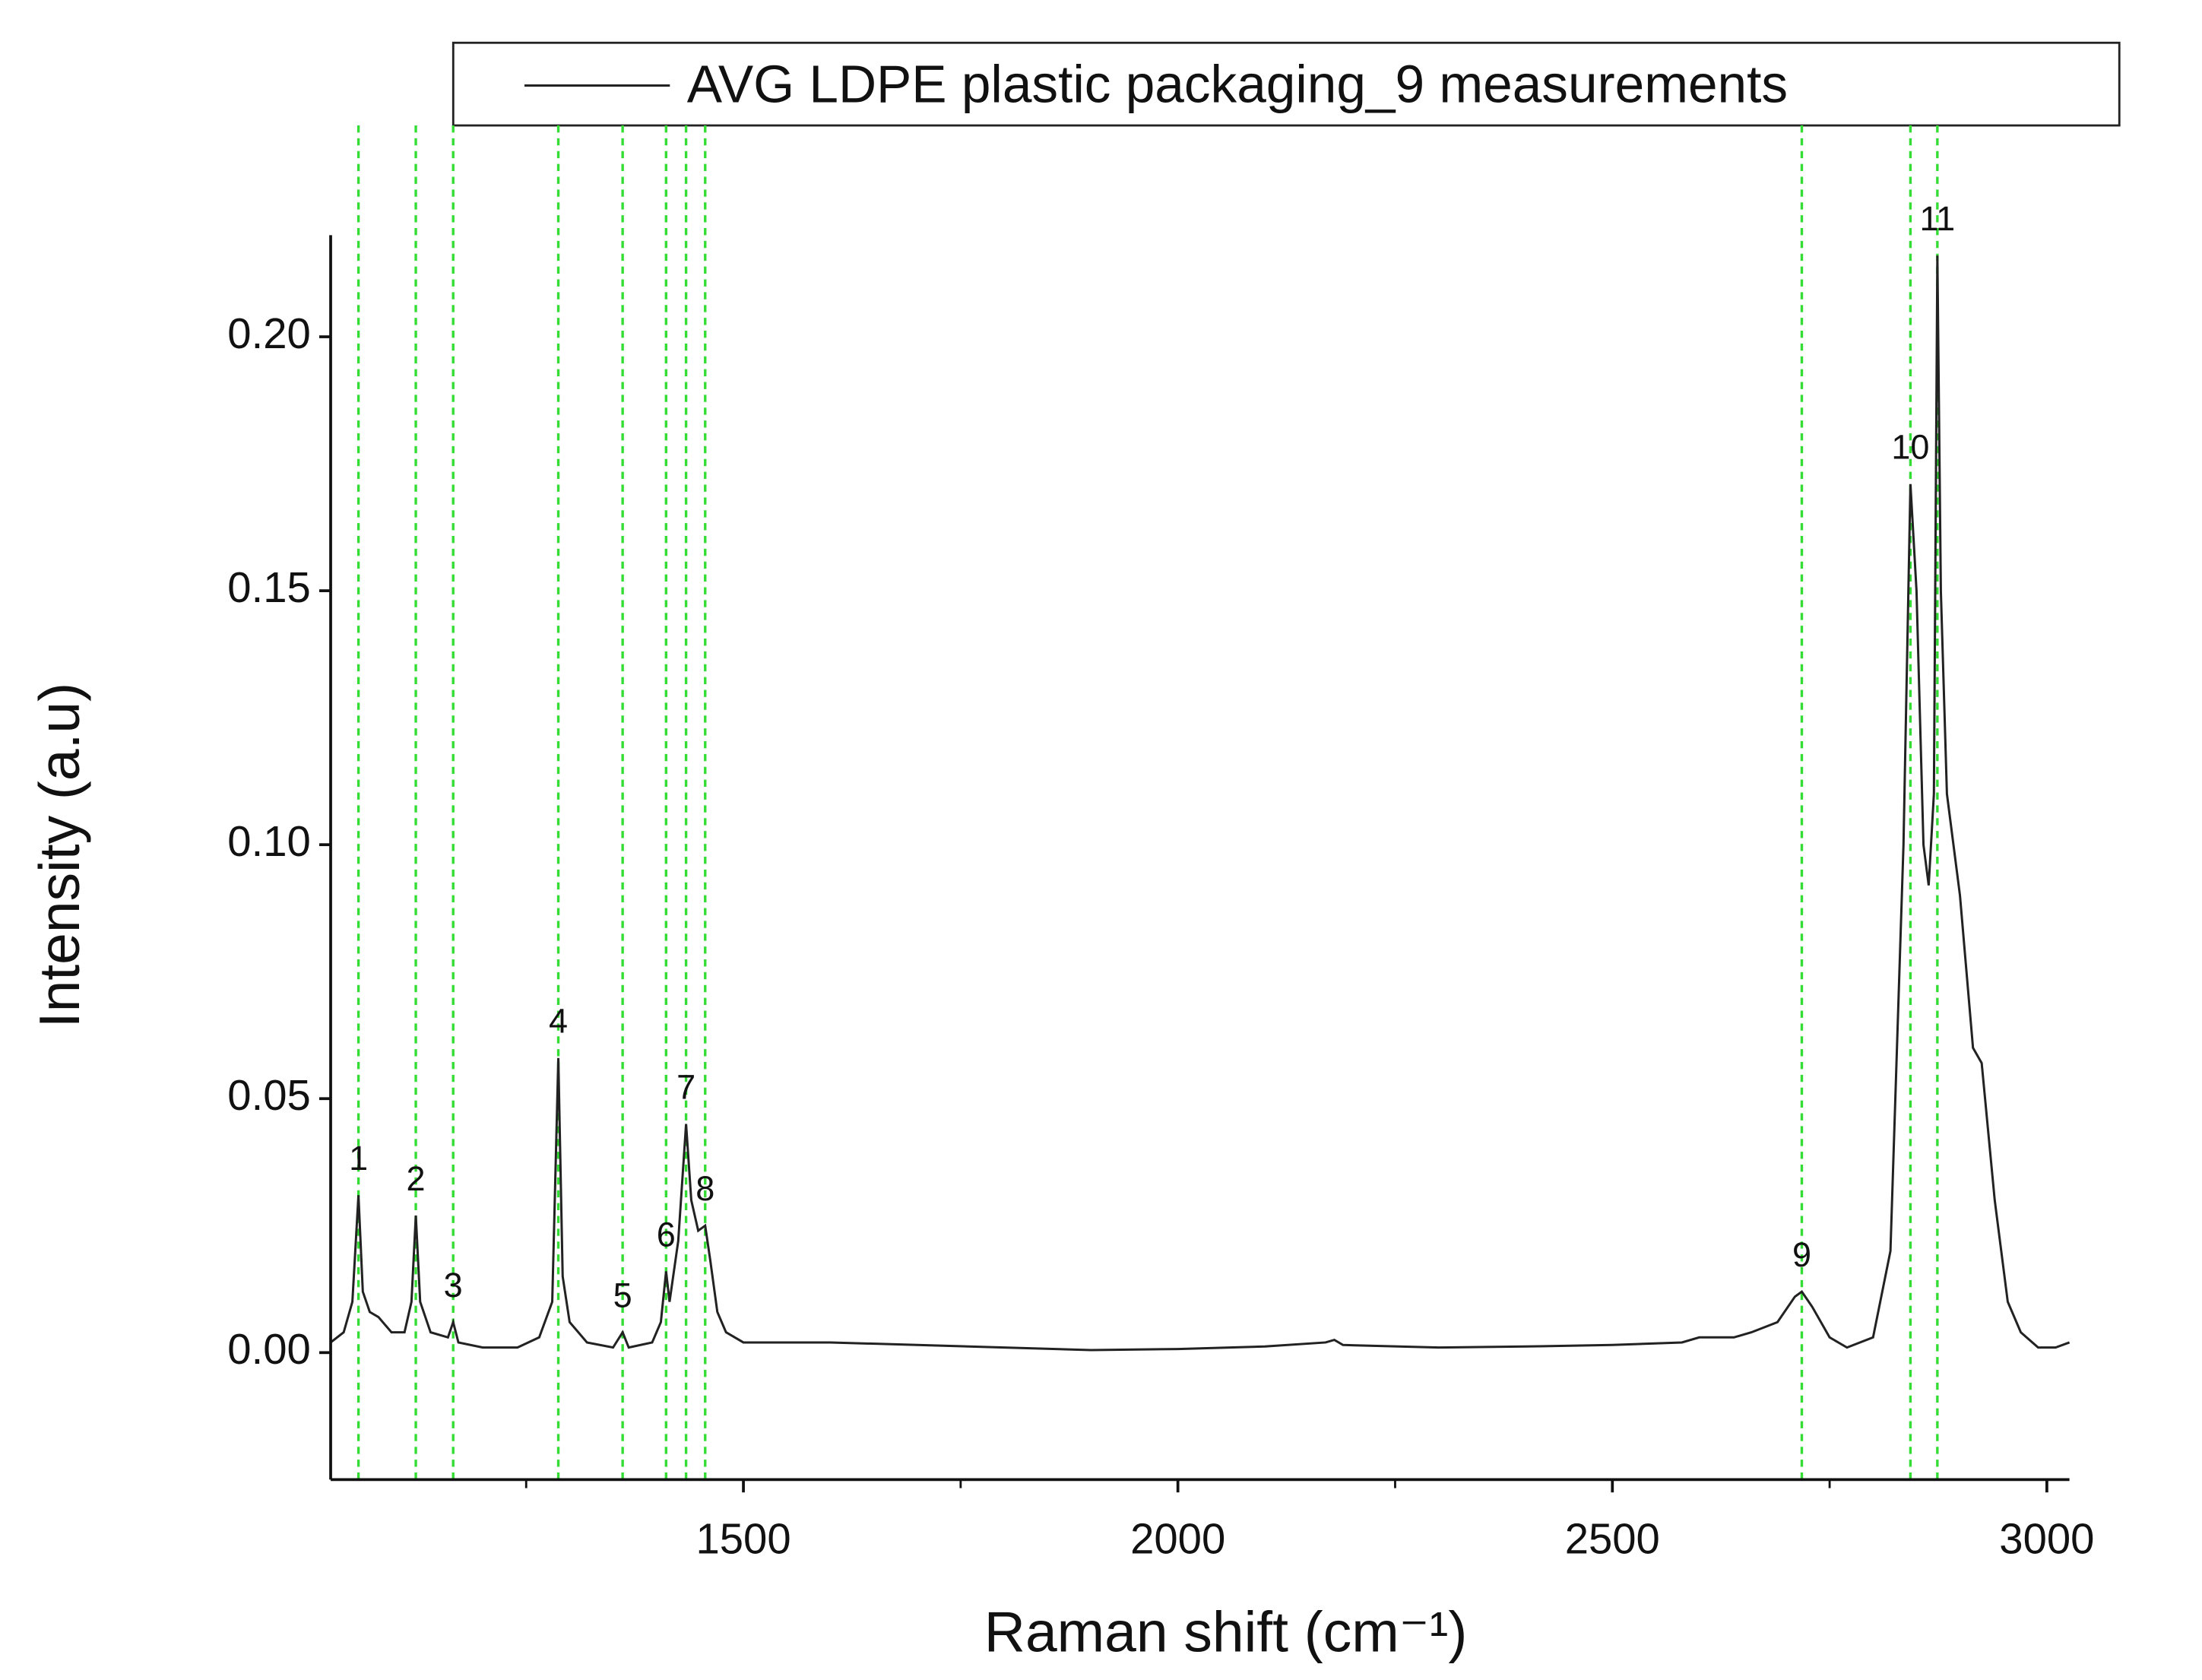 This screenshot has height=1680, width=2202. I want to click on legend-box, so click(1286, 84).